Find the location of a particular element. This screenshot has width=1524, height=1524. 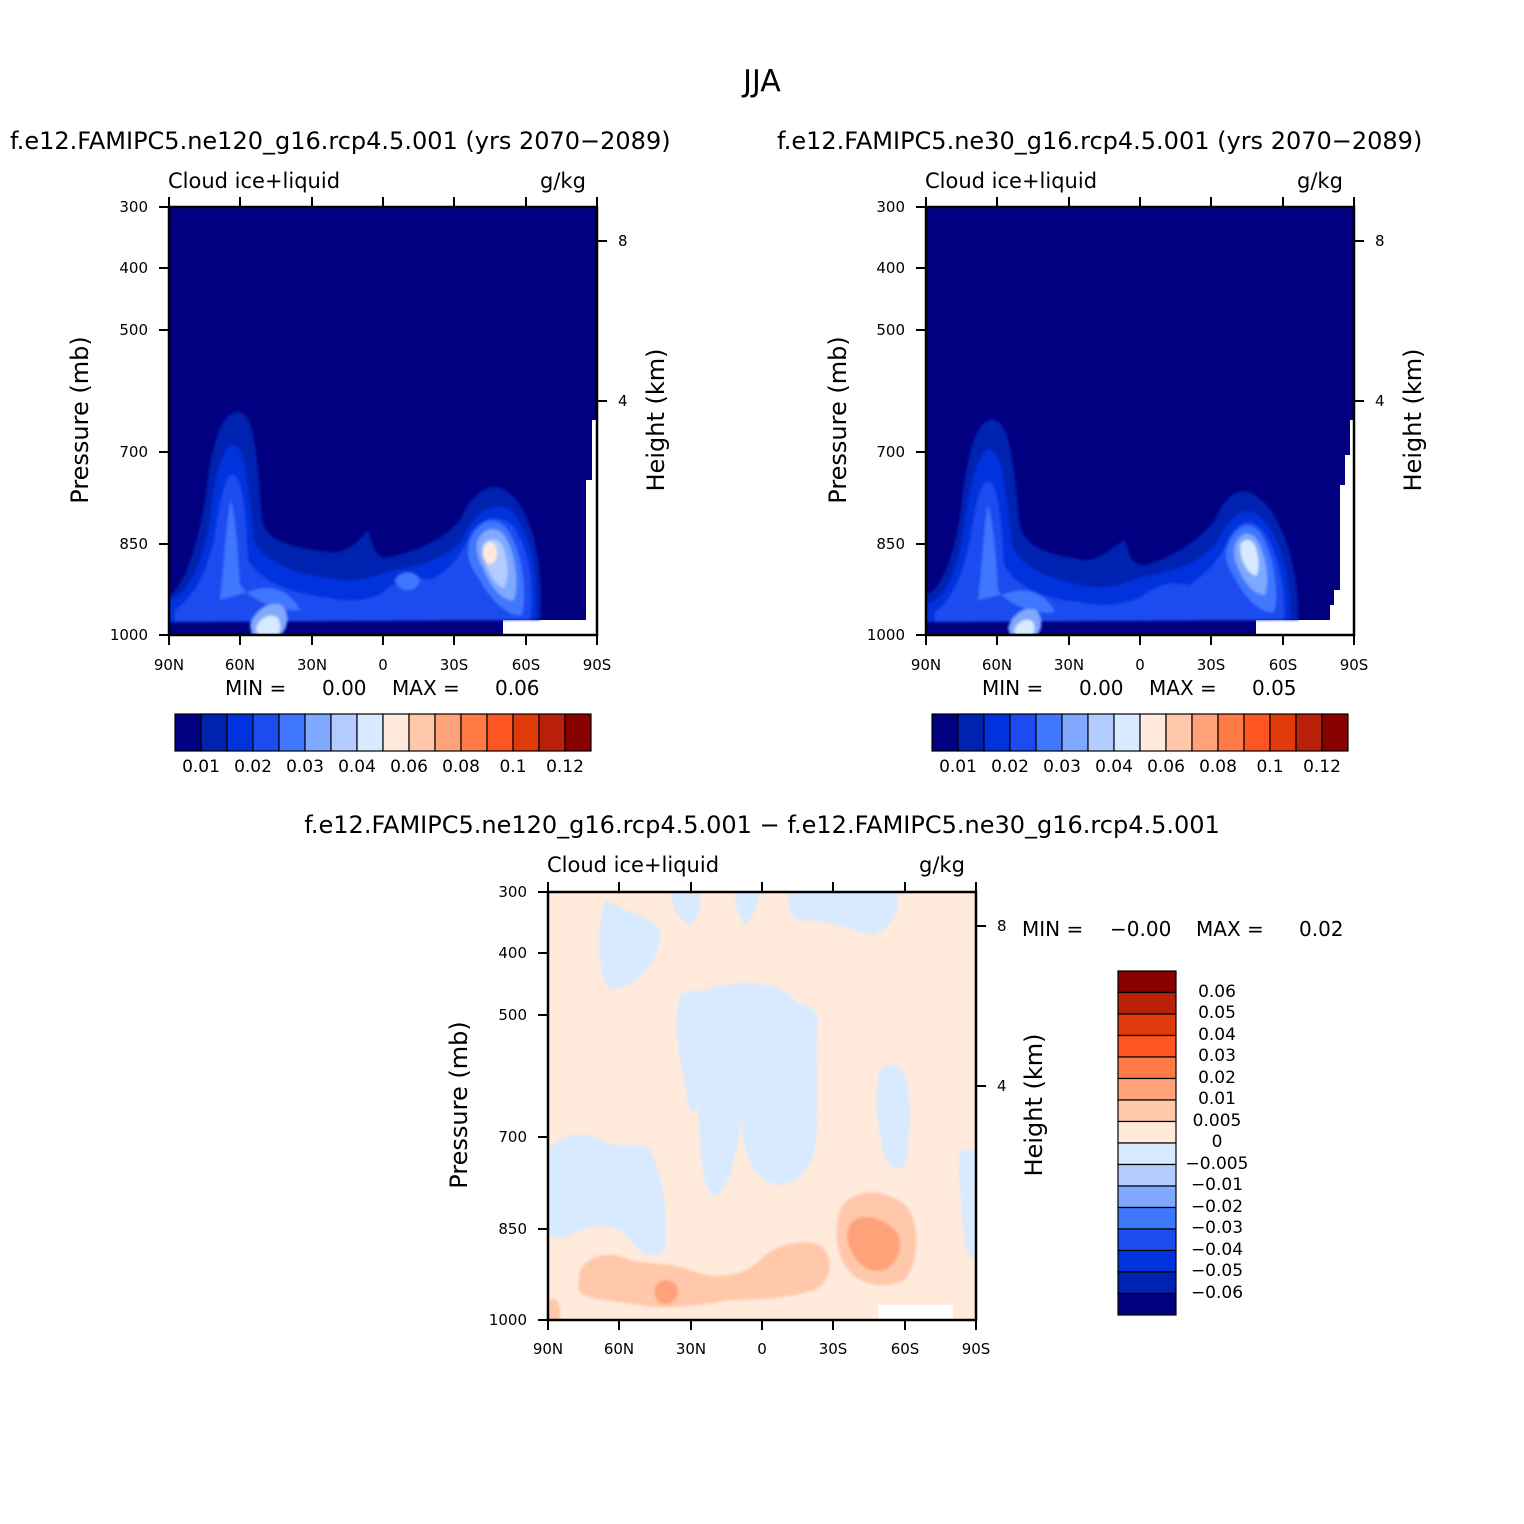

ticks-ne120 is located at coordinates (383, 421).